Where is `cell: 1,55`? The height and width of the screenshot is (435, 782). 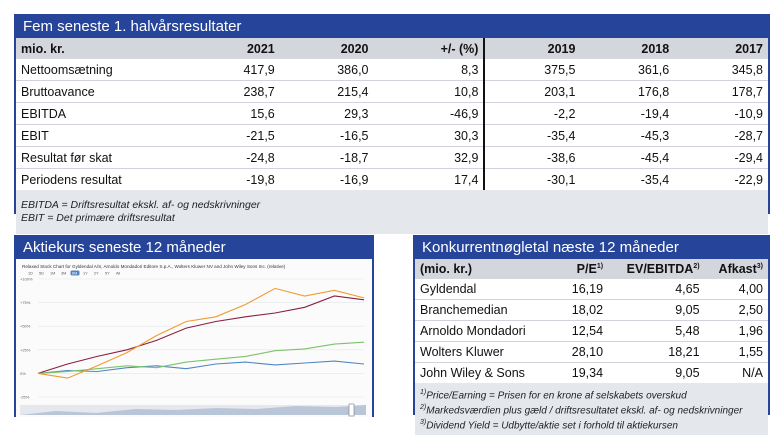
cell: 1,55 is located at coordinates (736, 352).